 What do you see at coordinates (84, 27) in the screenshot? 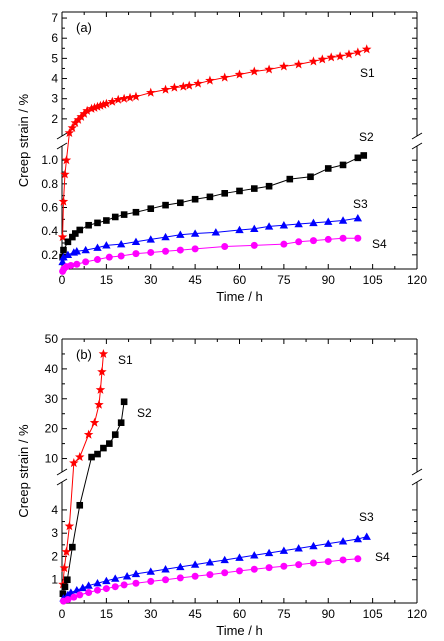
I see `panel-label: (a)` at bounding box center [84, 27].